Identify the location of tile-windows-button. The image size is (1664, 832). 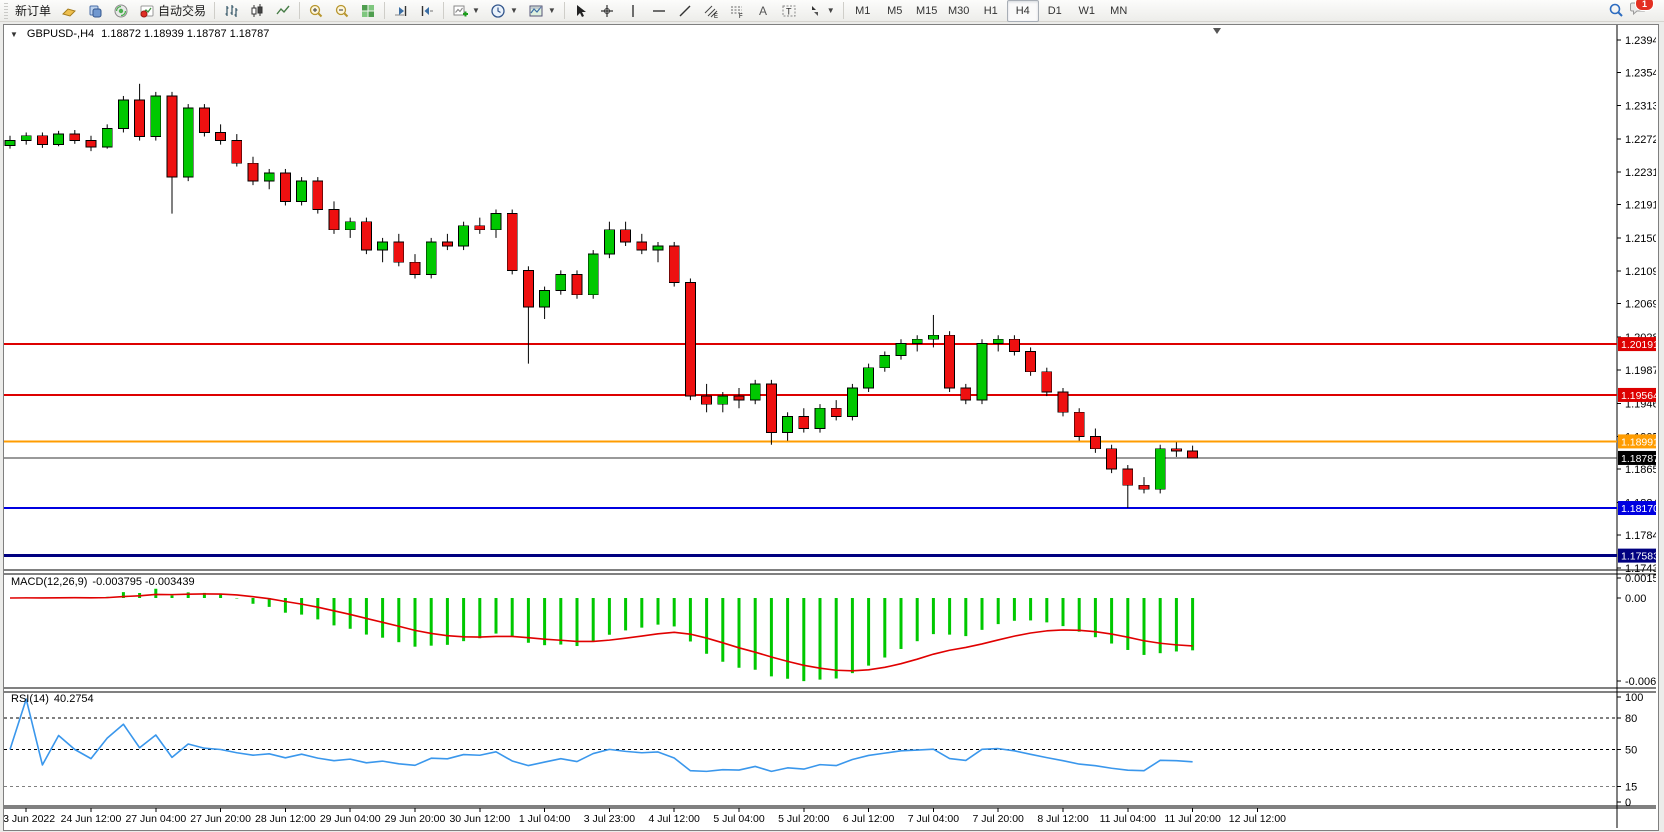
(368, 11).